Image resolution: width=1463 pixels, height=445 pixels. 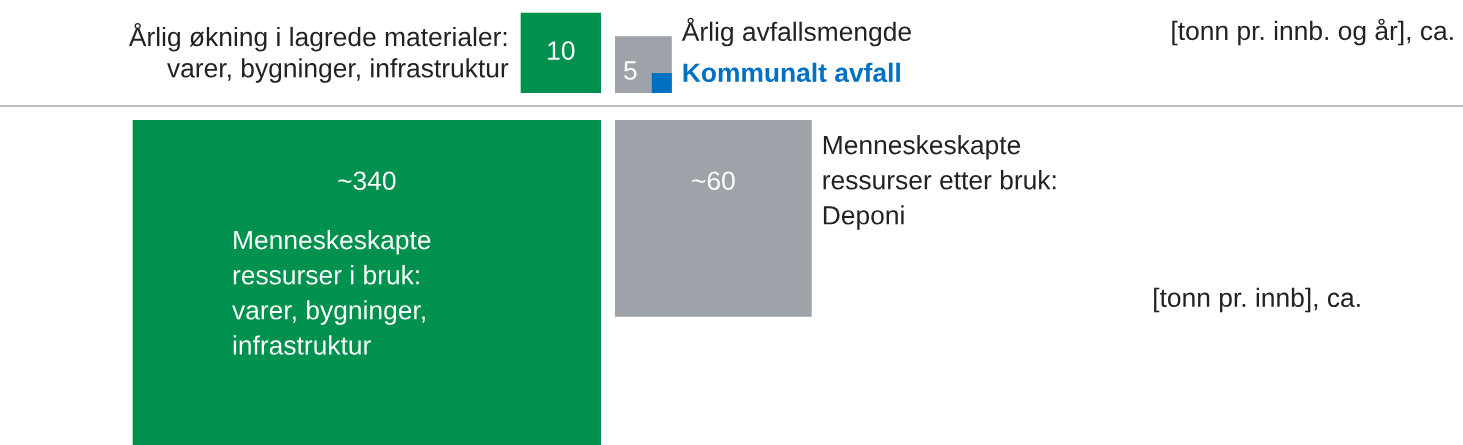 What do you see at coordinates (630, 70) in the screenshot?
I see `data-label: 5` at bounding box center [630, 70].